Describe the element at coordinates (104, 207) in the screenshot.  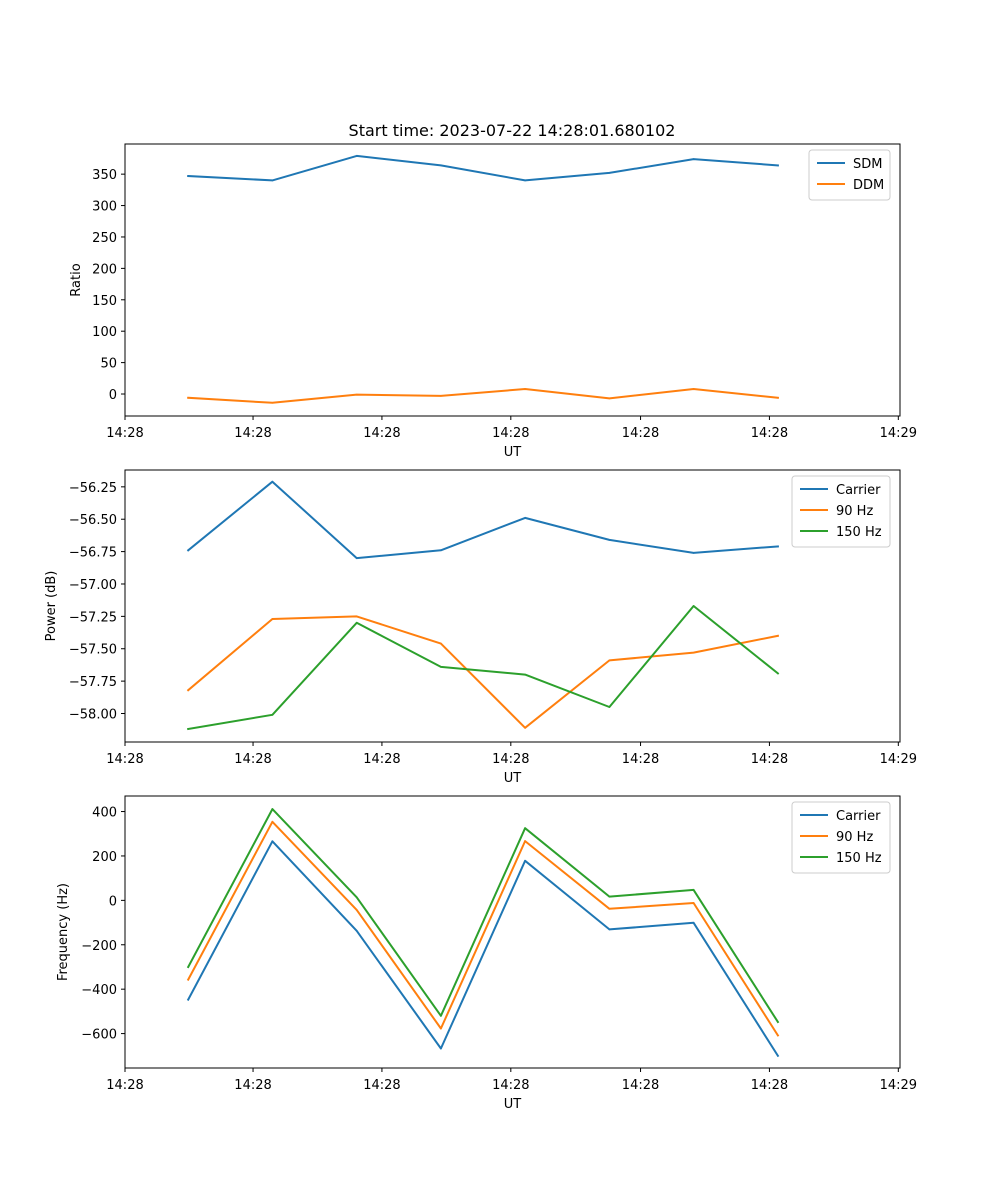
I see `y-tick-label: 300` at that location.